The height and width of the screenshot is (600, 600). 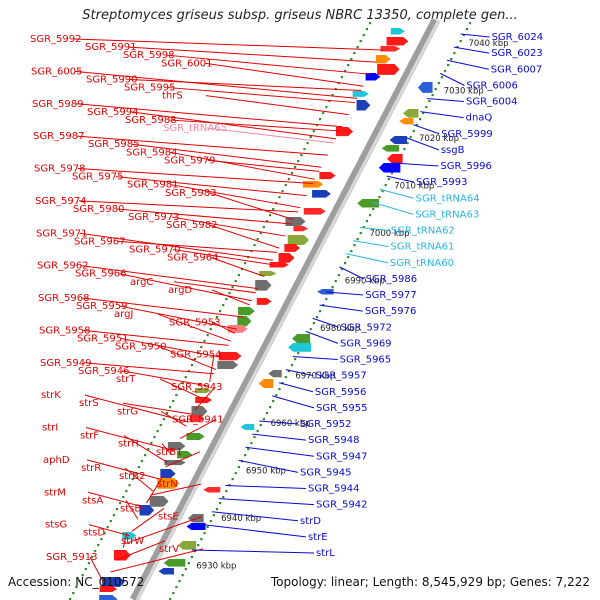 What do you see at coordinates (63, 266) in the screenshot?
I see `left-gene-label: SGR_5962` at bounding box center [63, 266].